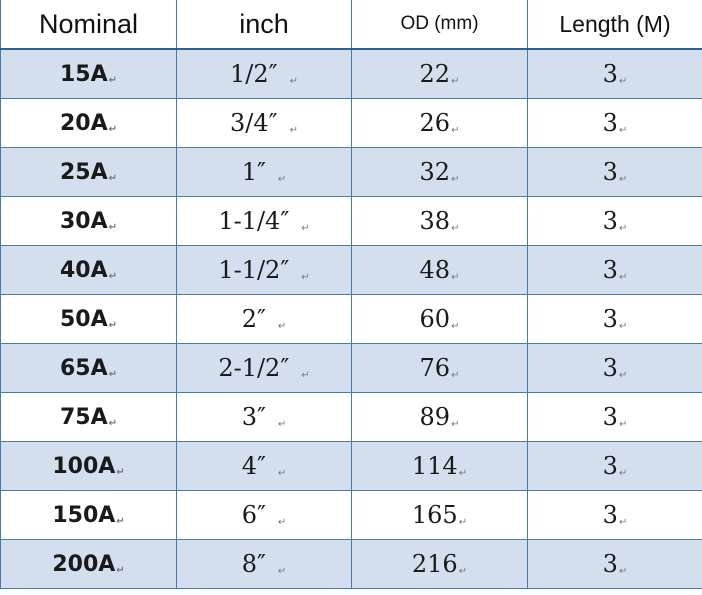 This screenshot has width=702, height=595. I want to click on header-row: Nominal inch OD (mm) Length (M), so click(351, 25).